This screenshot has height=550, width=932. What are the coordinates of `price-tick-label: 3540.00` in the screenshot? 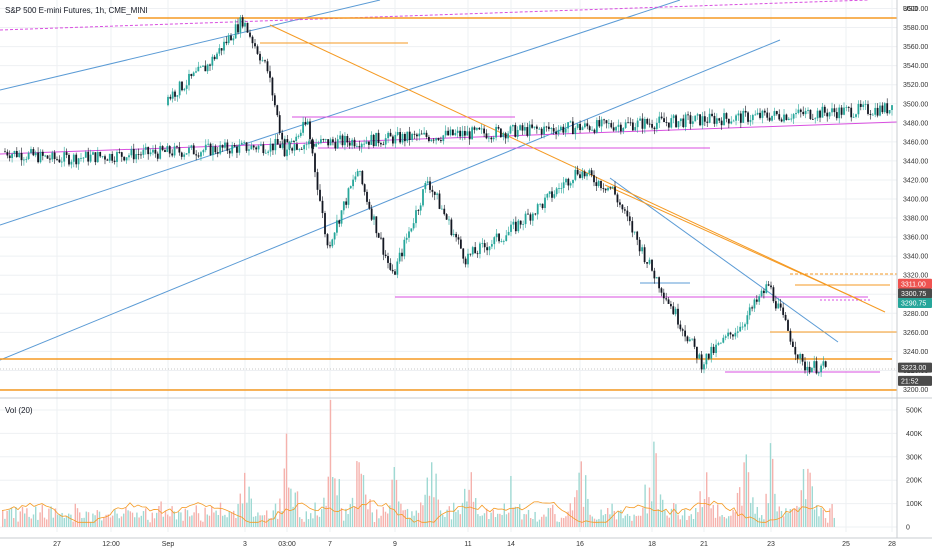 It's located at (915, 66).